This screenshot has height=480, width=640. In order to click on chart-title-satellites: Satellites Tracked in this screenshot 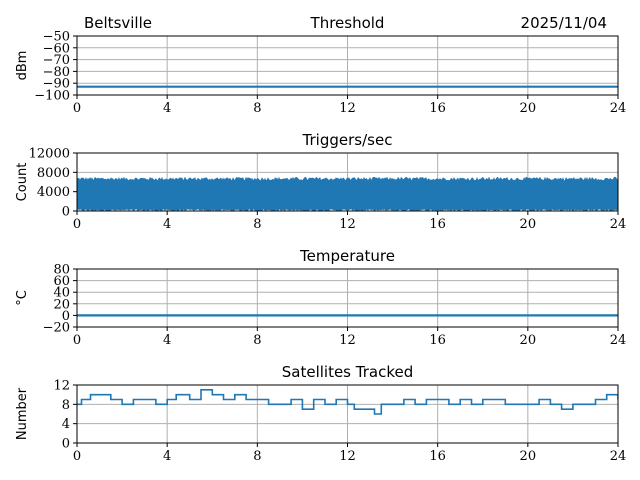, I will do `click(347, 372)`.